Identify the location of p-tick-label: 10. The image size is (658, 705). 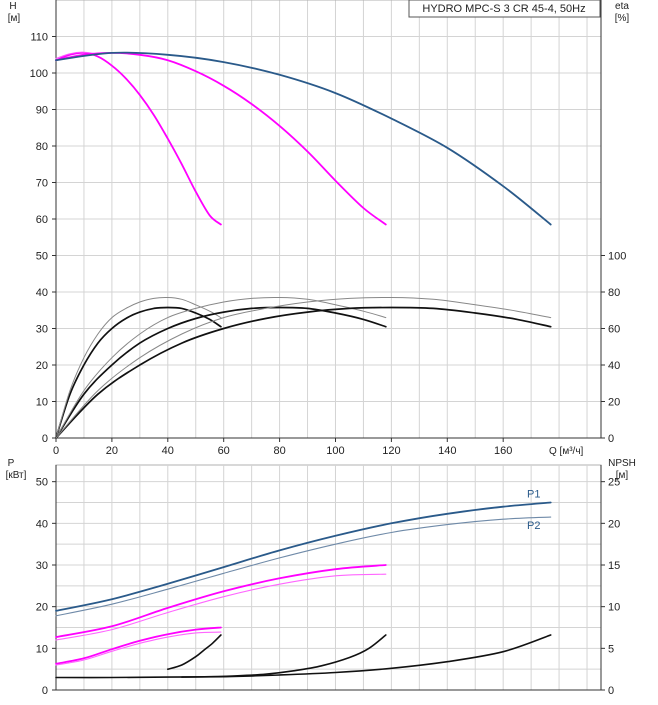
(42, 649).